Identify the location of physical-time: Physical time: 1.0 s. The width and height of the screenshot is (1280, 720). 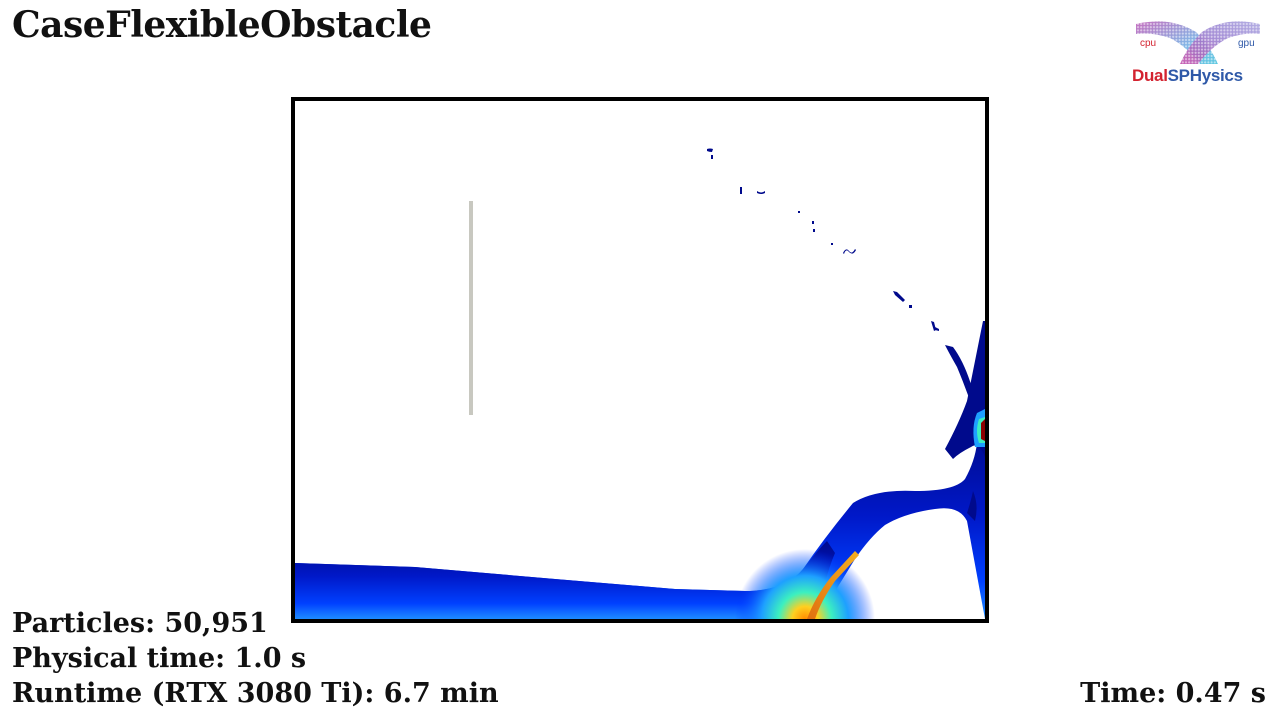
(159, 658).